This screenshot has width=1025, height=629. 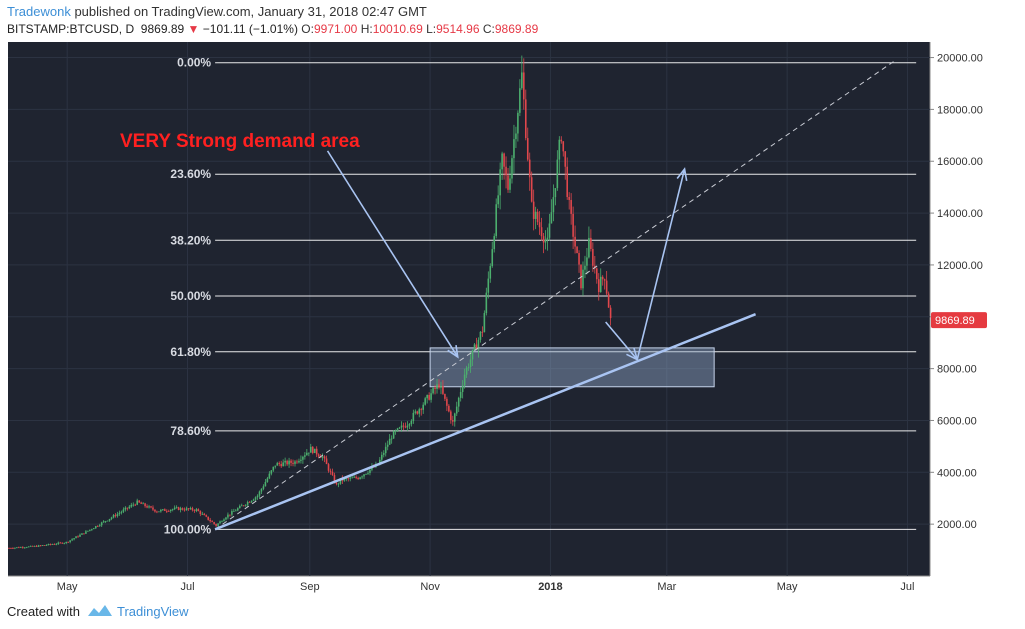 I want to click on last-price: 9869.89, so click(x=162, y=29).